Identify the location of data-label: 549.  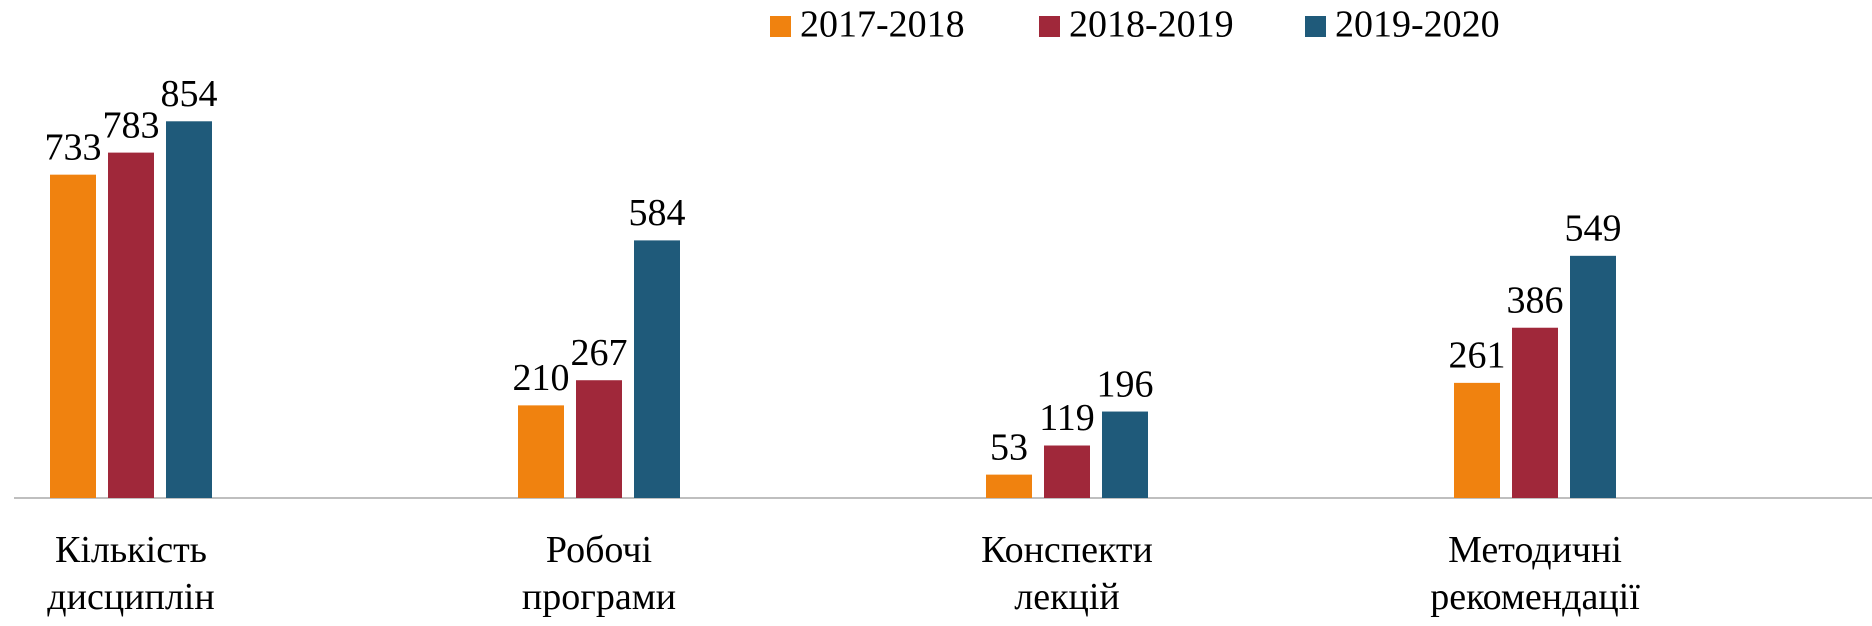
(1593, 229).